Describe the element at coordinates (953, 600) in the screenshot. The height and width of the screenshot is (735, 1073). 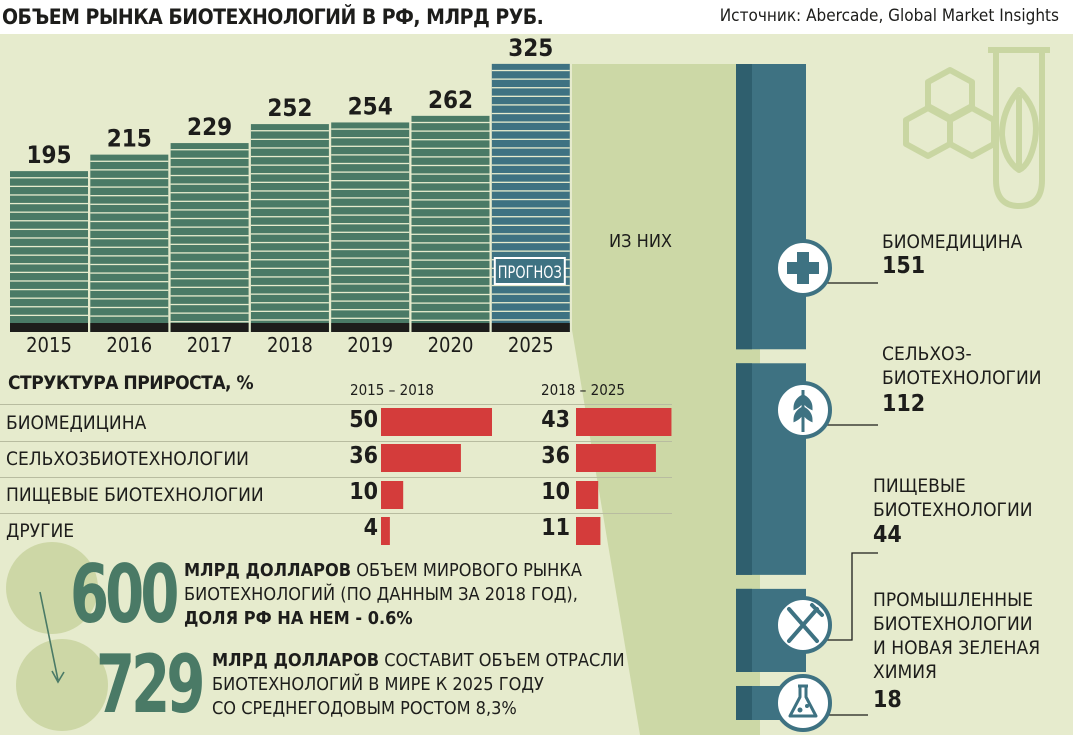
I see `sector-name: ПРОМЫШЛЕННЫЕ` at that location.